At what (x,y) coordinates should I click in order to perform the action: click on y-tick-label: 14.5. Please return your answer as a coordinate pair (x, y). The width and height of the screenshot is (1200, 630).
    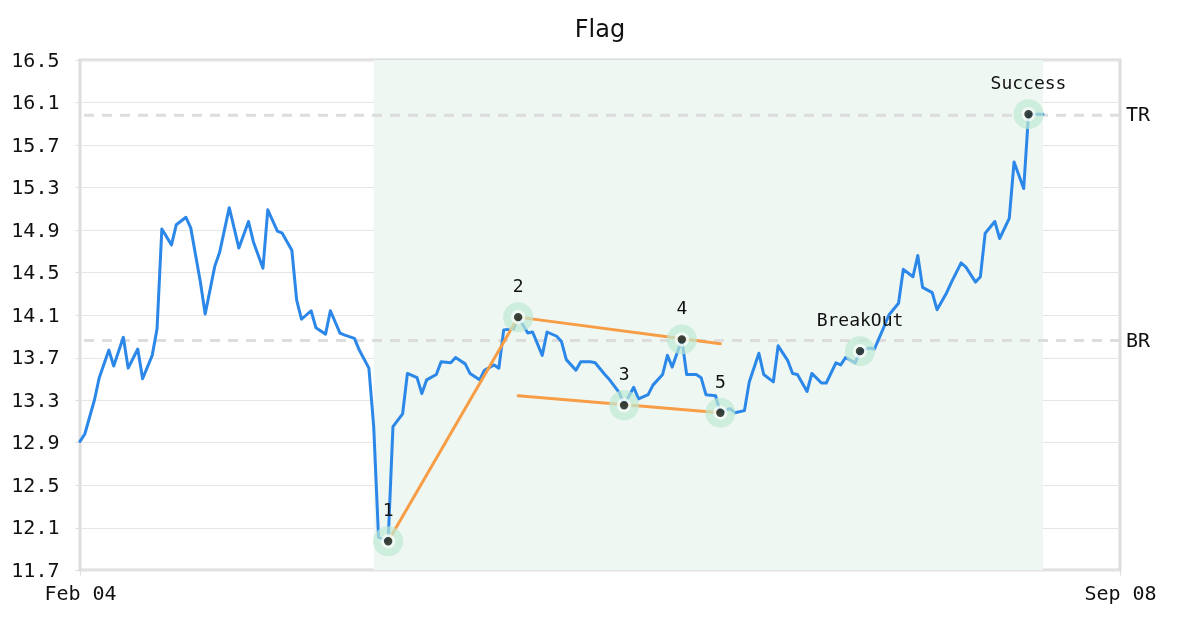
    Looking at the image, I should click on (35, 272).